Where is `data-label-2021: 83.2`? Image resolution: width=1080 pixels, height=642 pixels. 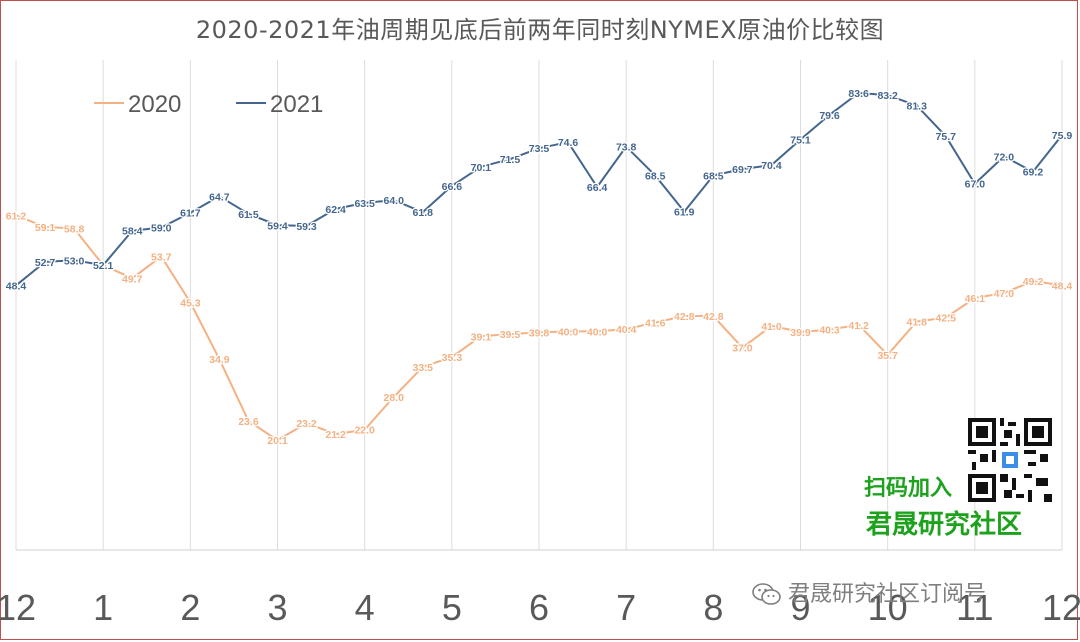
data-label-2021: 83.2 is located at coordinates (887, 96).